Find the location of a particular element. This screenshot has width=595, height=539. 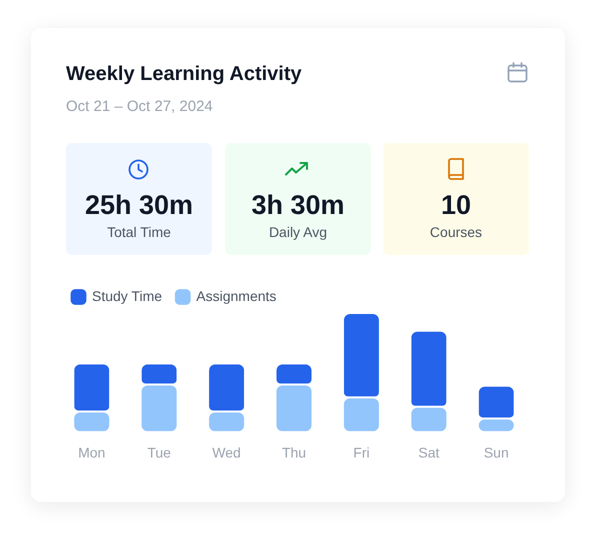

chart-title: Weekly Learning Activity is located at coordinates (184, 74).